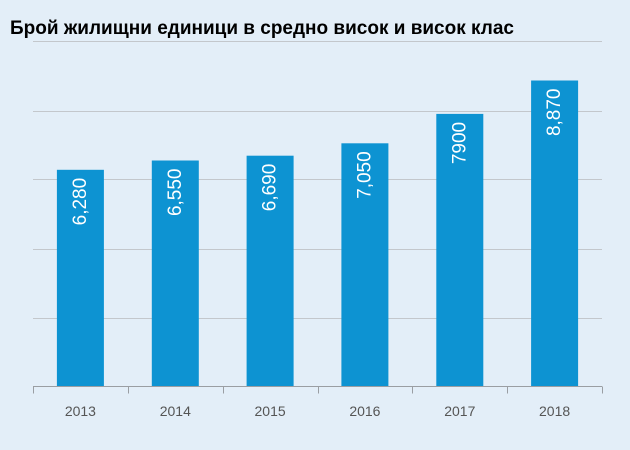 The height and width of the screenshot is (450, 630). Describe the element at coordinates (175, 411) in the screenshot. I see `x-tick-label: 2014` at that location.